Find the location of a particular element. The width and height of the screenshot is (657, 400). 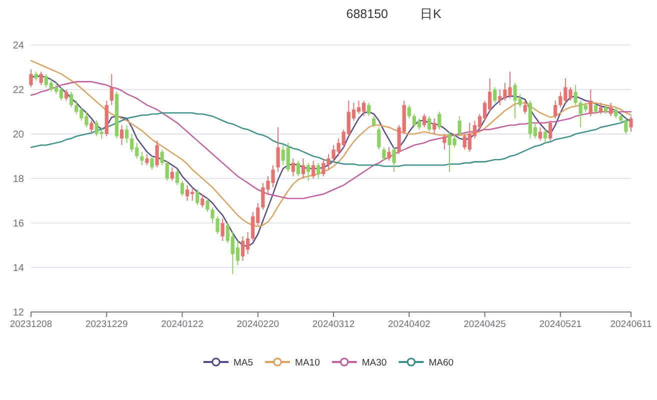

legend-label: MA30 is located at coordinates (374, 363).